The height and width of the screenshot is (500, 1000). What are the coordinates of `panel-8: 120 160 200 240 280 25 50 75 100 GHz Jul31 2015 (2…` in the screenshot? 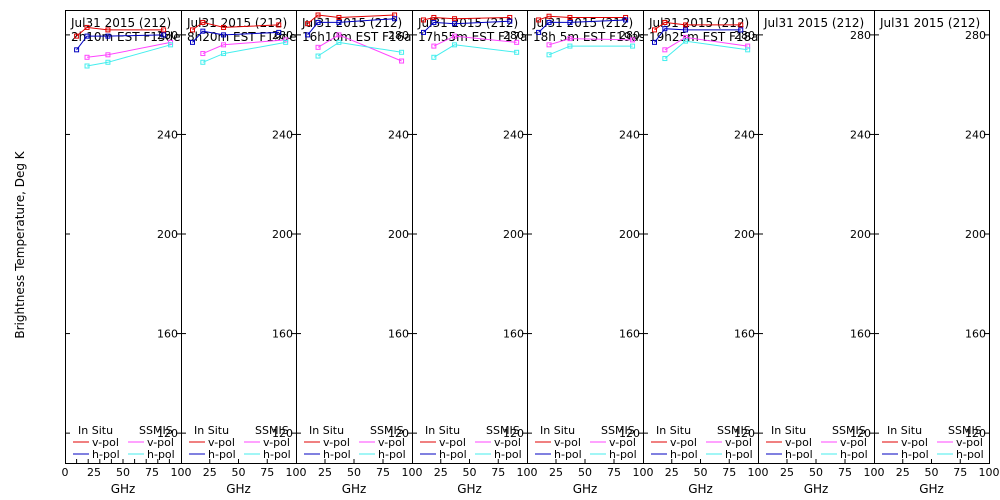 It's located at (937, 253).